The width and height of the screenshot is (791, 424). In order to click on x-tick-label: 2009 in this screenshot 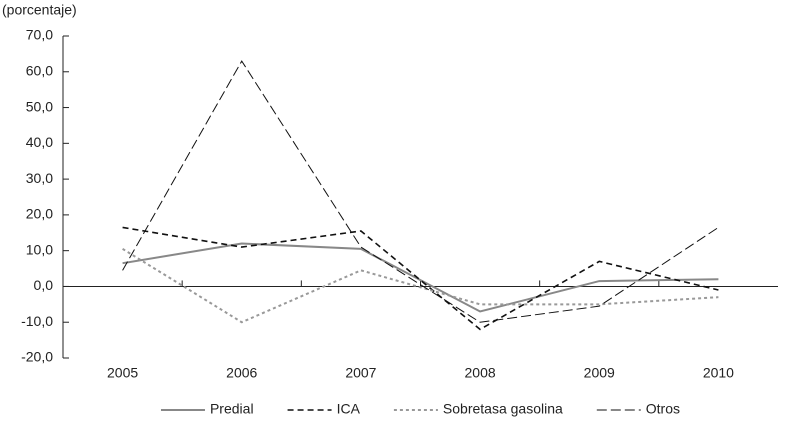, I will do `click(599, 373)`.